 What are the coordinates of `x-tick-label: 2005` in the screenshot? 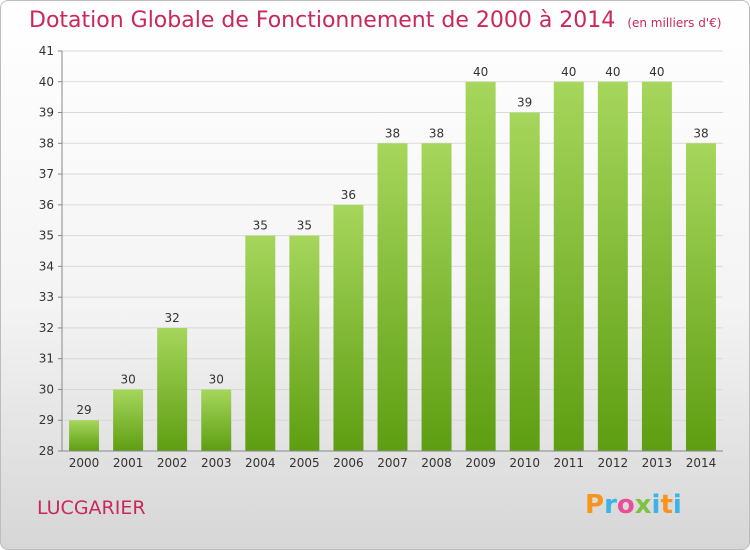 It's located at (304, 463).